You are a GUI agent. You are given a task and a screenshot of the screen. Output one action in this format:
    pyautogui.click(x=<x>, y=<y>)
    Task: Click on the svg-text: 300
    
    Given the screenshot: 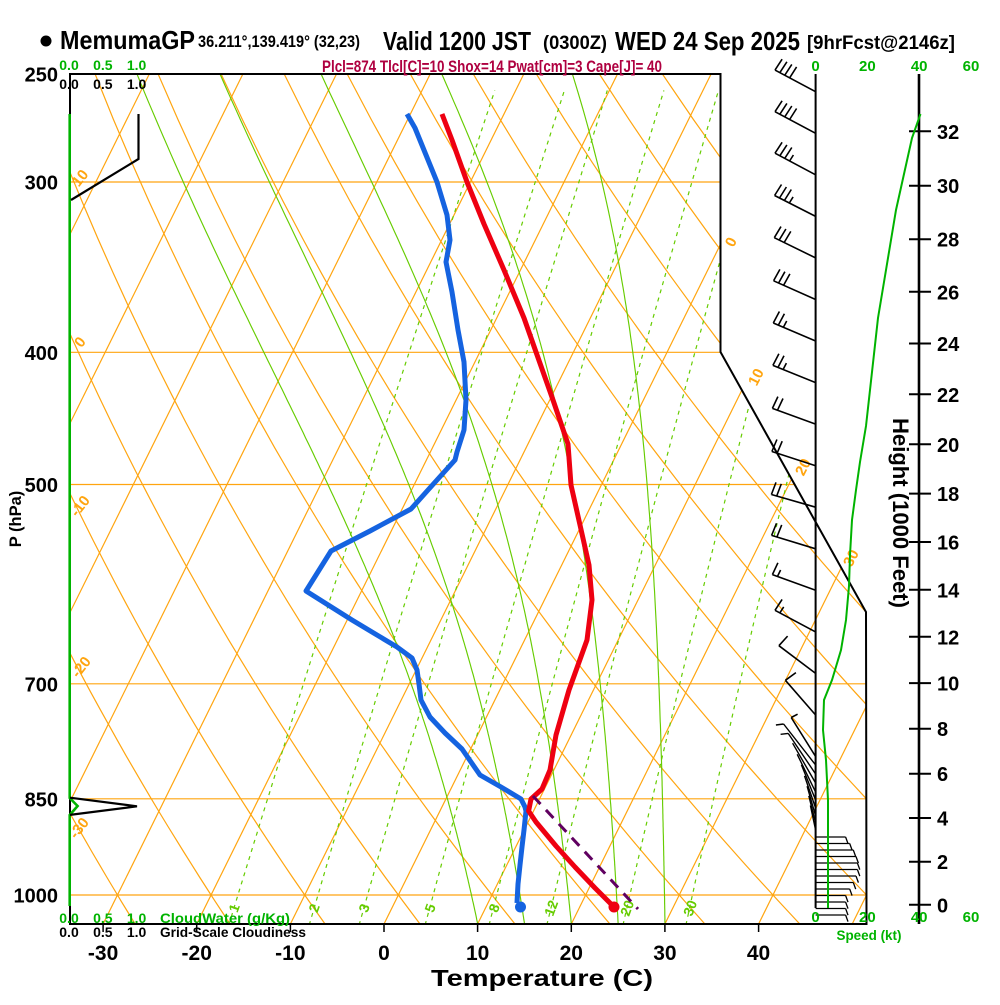 What is the action you would take?
    pyautogui.click(x=41, y=183)
    